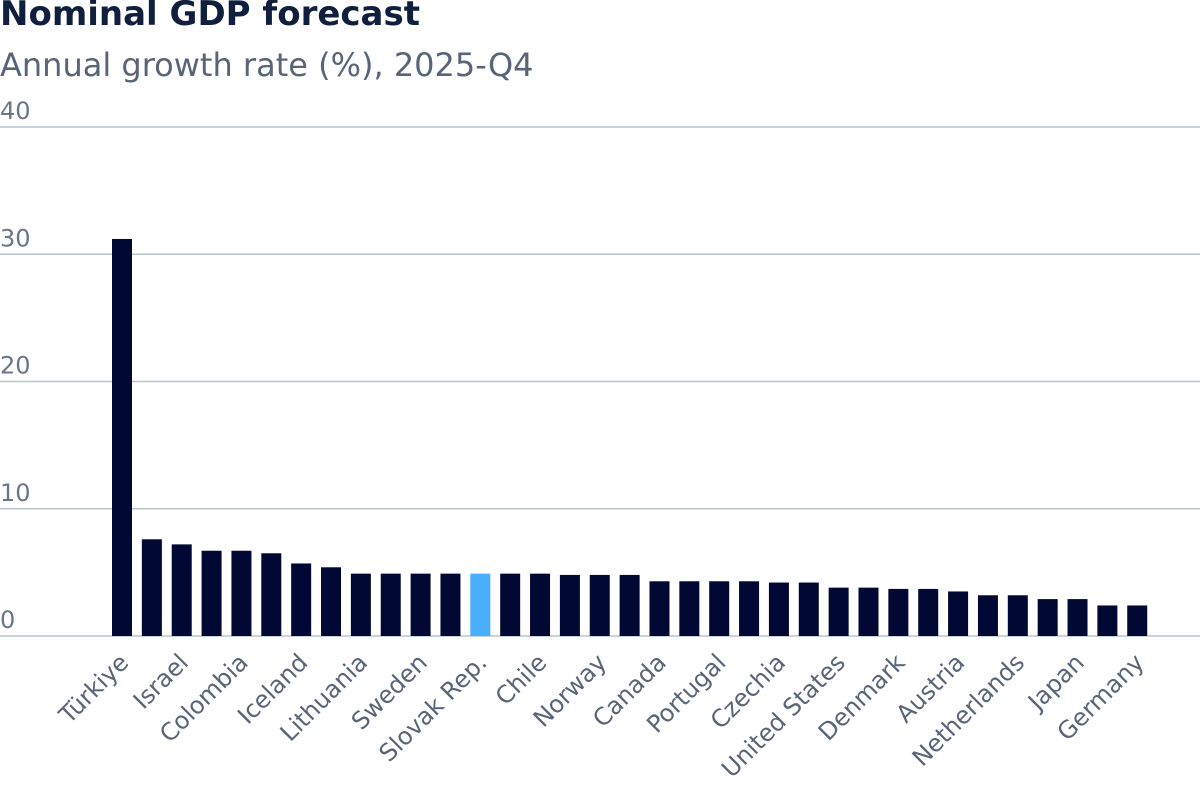 The image size is (1200, 800). What do you see at coordinates (93, 688) in the screenshot?
I see `x-tick-label: Türkiye` at bounding box center [93, 688].